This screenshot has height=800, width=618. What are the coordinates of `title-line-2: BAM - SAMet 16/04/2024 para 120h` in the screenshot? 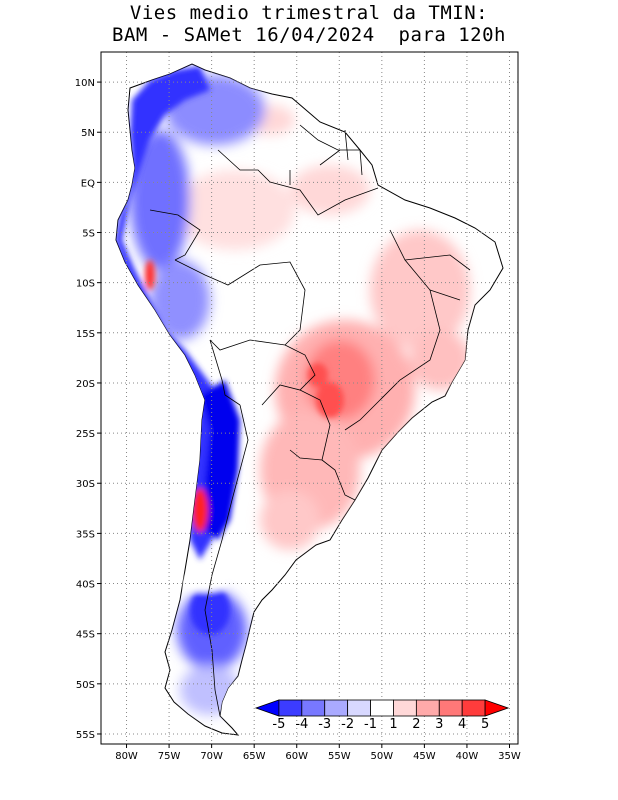 It's located at (309, 35).